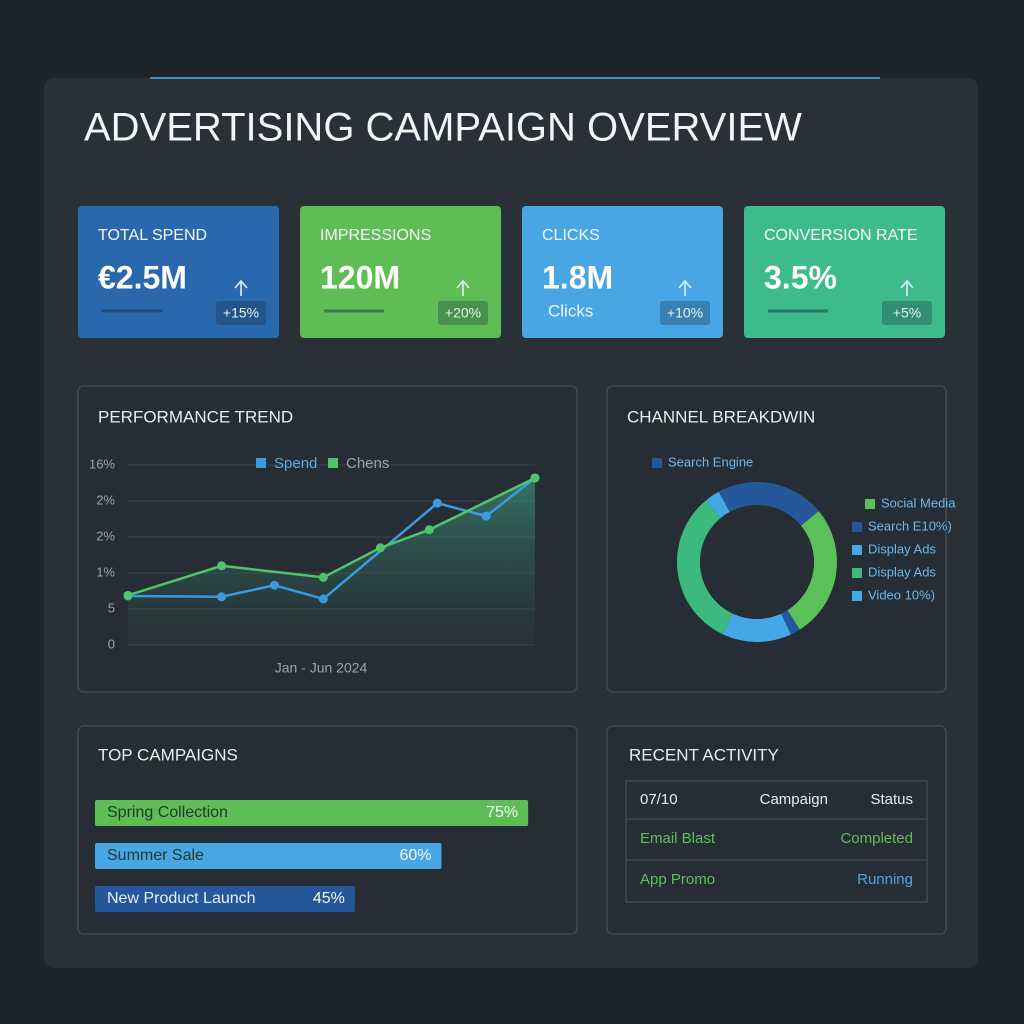  What do you see at coordinates (885, 879) in the screenshot?
I see `table-cell: Running` at bounding box center [885, 879].